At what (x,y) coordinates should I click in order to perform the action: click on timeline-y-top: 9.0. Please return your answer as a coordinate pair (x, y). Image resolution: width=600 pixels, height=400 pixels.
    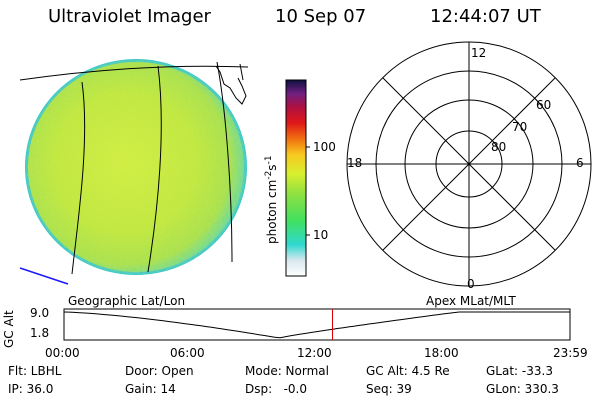
    Looking at the image, I should click on (40, 313).